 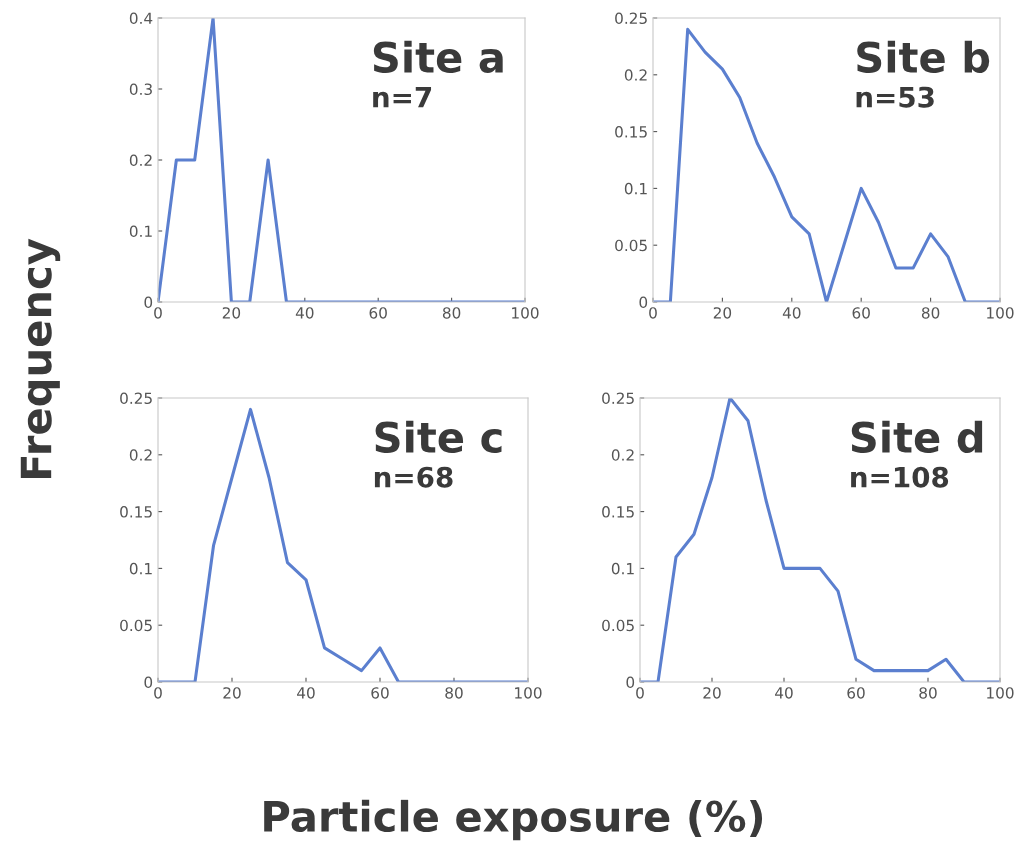 What do you see at coordinates (141, 18) in the screenshot?
I see `y-tick-label: 0.4` at bounding box center [141, 18].